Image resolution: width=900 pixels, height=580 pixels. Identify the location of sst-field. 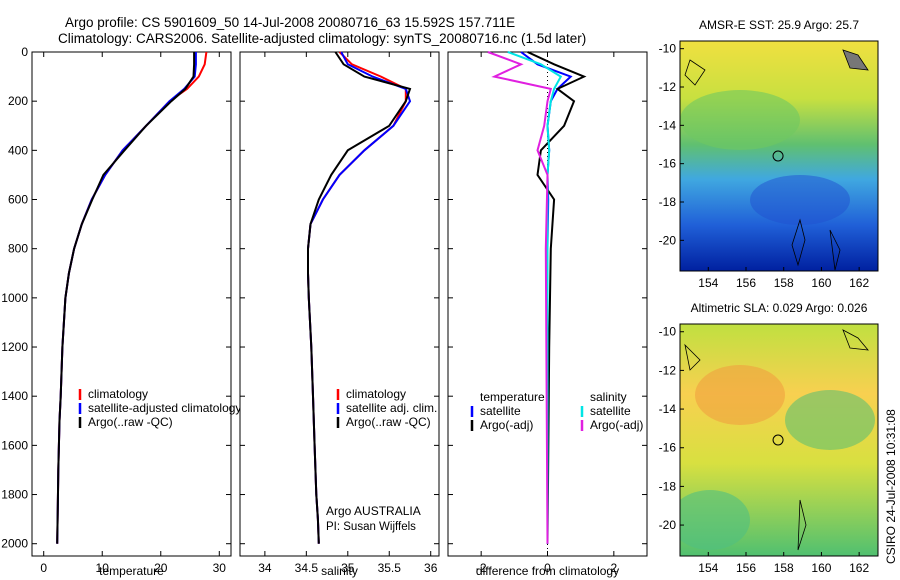
(779, 156).